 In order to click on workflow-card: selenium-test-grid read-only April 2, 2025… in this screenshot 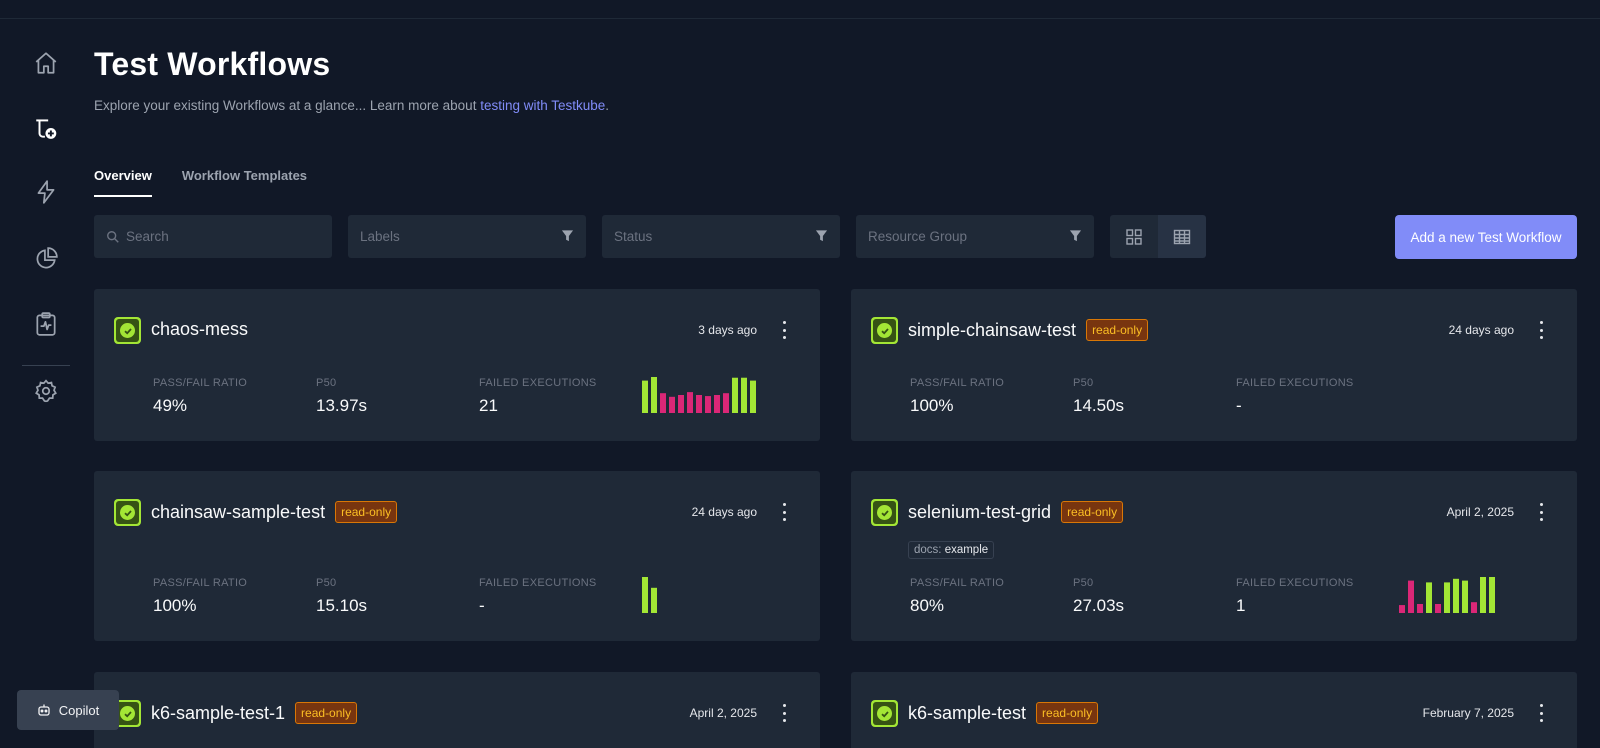, I will do `click(1214, 556)`.